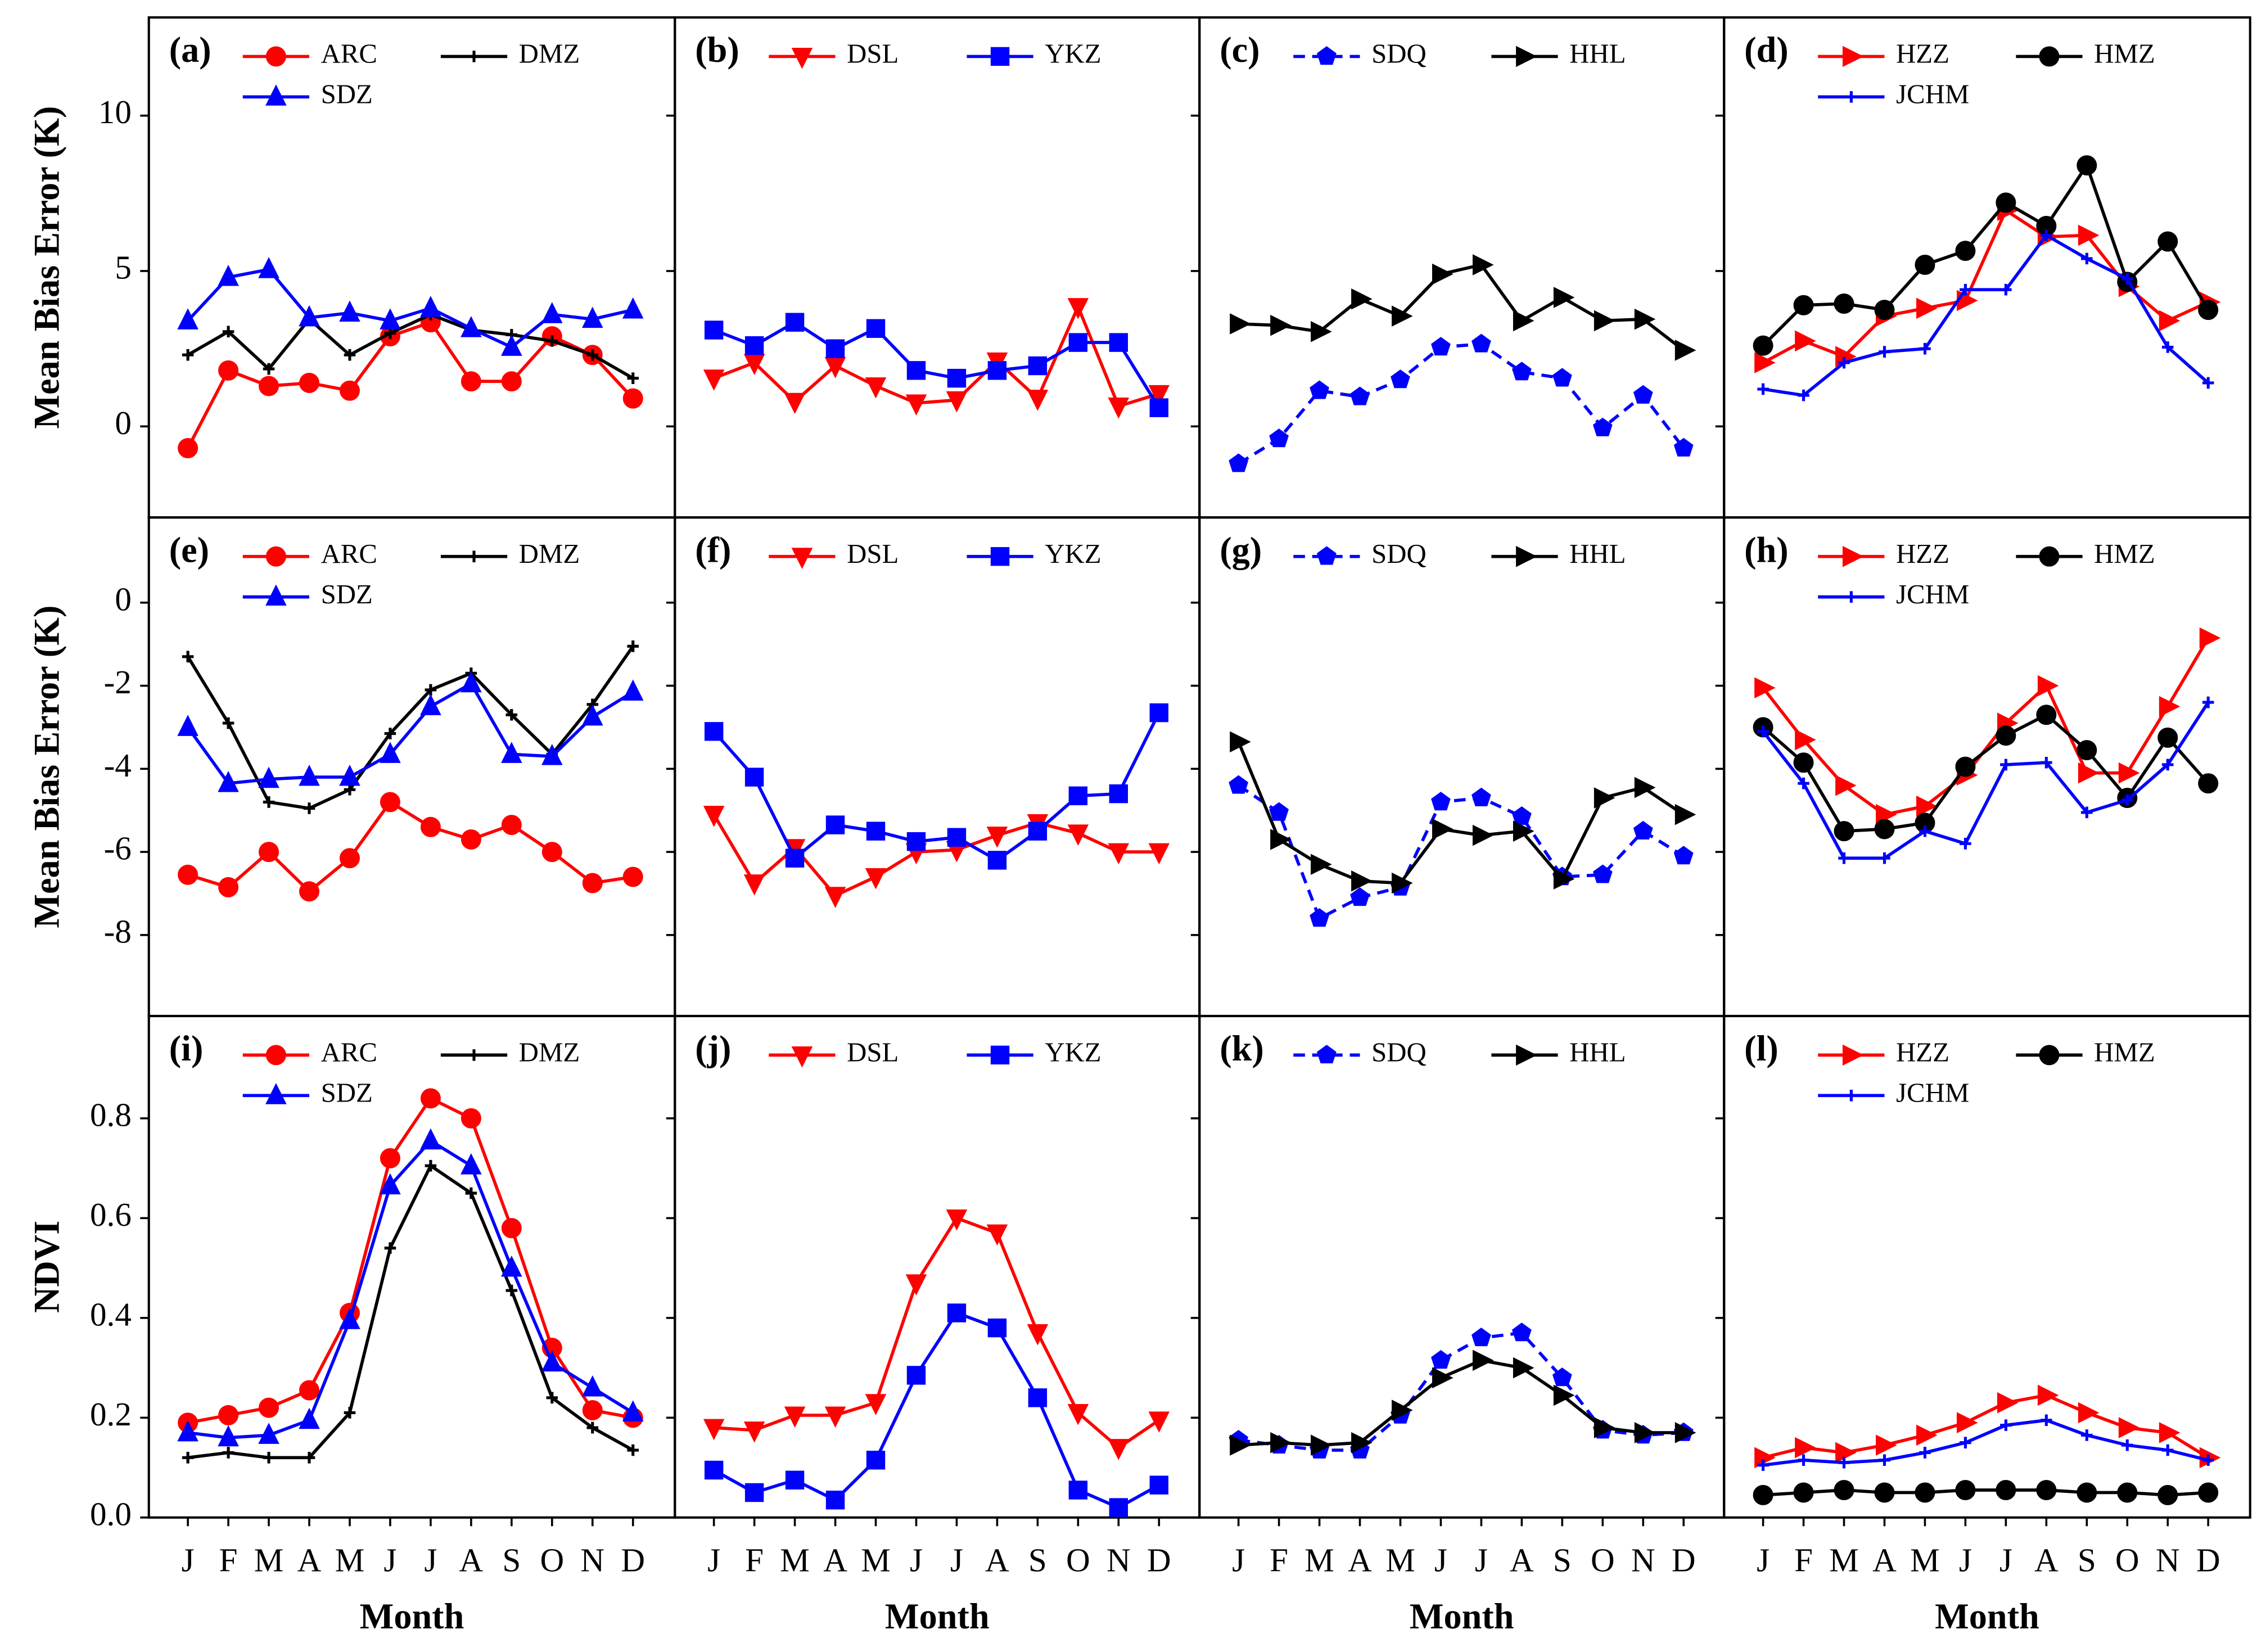 Image resolution: width=2266 pixels, height=1652 pixels. Describe the element at coordinates (1242, 1048) in the screenshot. I see `panel-label: (k)` at that location.